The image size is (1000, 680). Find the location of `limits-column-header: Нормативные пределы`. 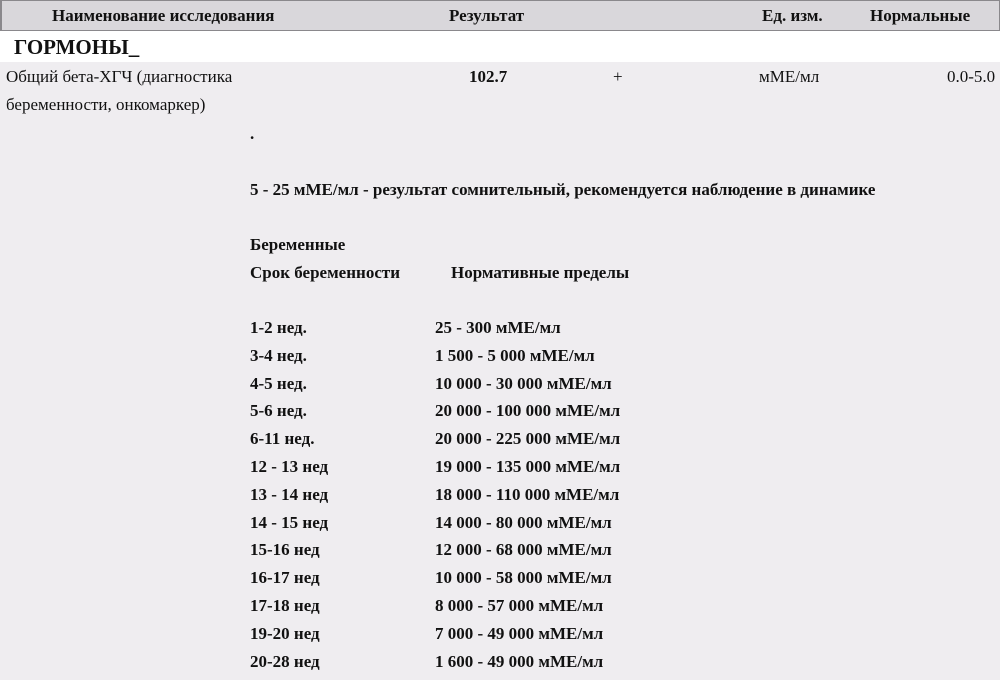

limits-column-header: Нормативные пределы is located at coordinates (540, 272).